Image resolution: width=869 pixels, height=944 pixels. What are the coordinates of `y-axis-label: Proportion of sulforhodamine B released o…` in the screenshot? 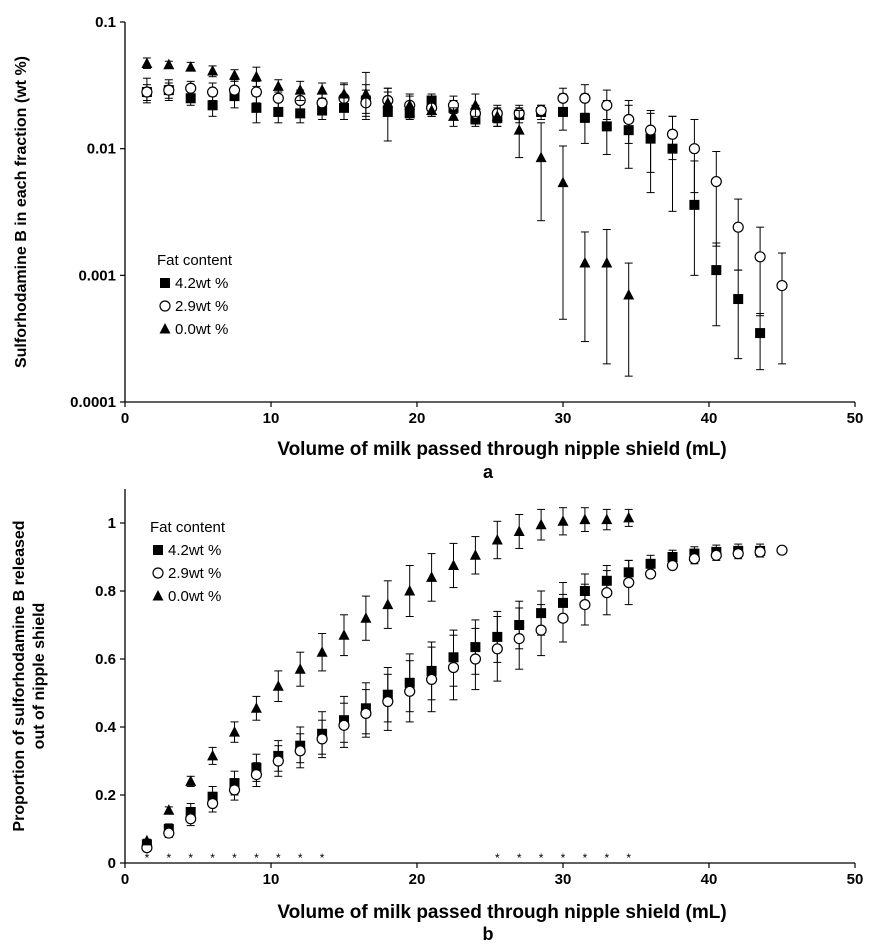 It's located at (29, 675).